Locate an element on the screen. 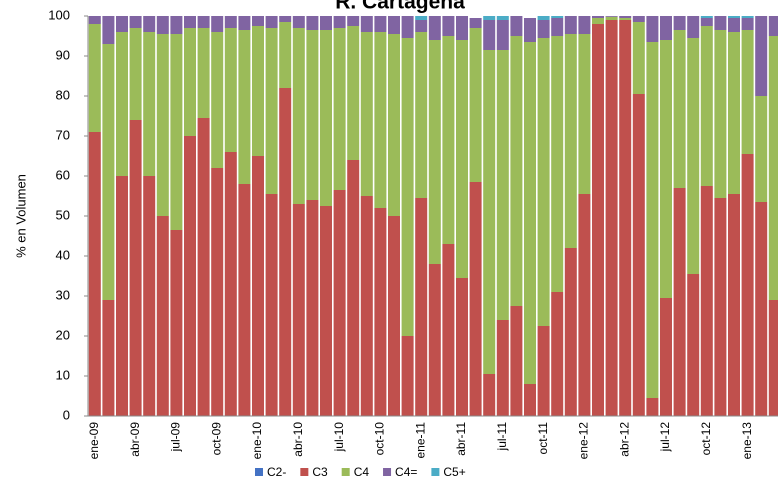 The height and width of the screenshot is (495, 778). legend-label: C4 is located at coordinates (362, 472).